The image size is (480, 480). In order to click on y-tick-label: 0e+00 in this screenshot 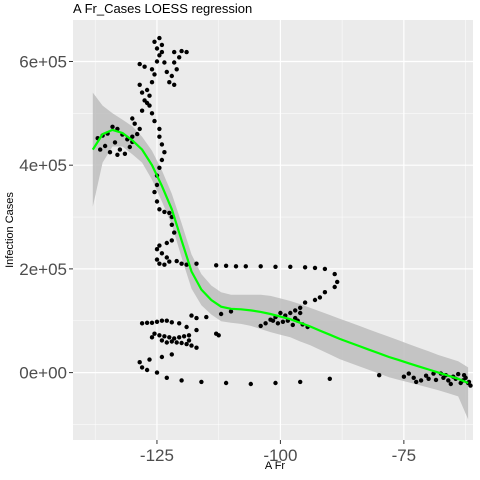, I will do `click(43, 373)`.